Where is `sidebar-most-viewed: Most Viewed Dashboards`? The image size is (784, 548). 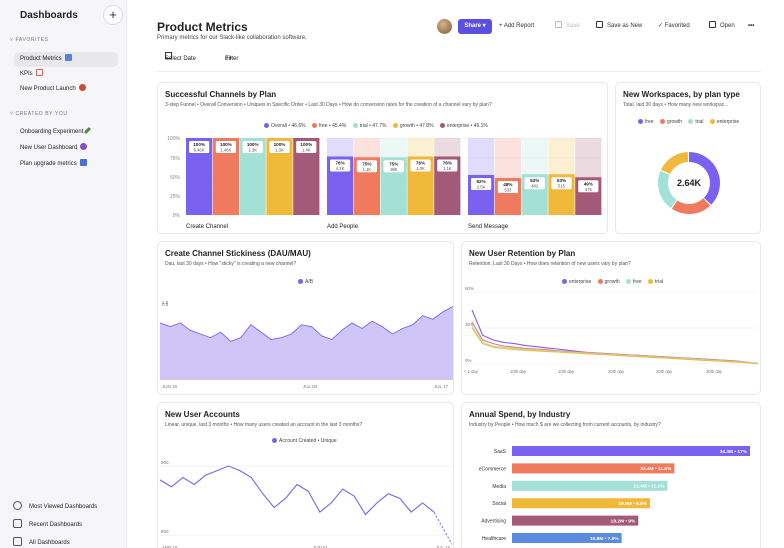 sidebar-most-viewed: Most Viewed Dashboards is located at coordinates (55, 507).